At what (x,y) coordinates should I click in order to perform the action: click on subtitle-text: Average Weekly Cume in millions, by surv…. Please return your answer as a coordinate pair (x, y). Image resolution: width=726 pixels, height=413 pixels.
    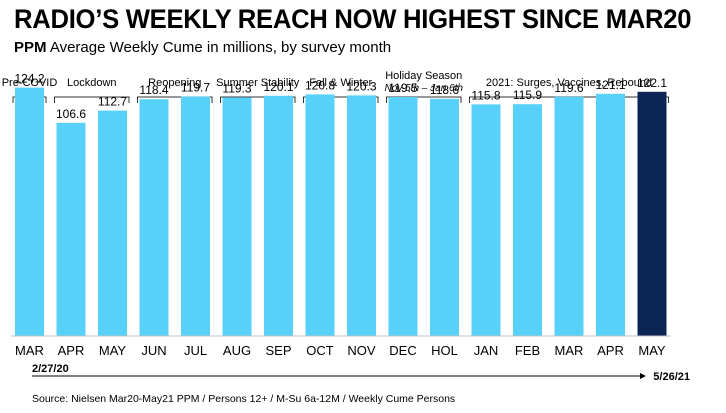
    Looking at the image, I should click on (219, 47).